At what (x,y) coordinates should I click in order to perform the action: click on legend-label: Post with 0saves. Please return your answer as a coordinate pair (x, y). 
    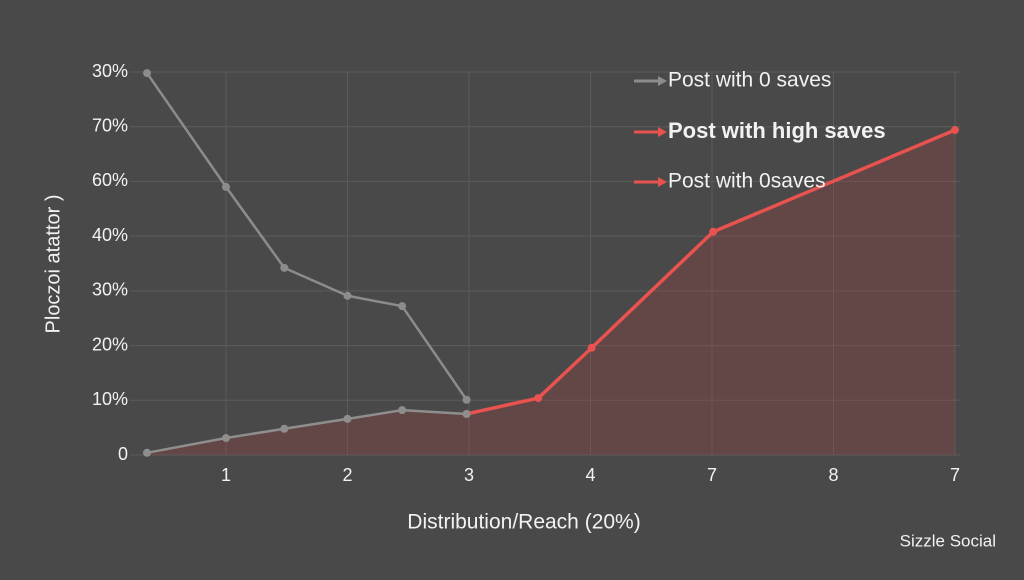
    Looking at the image, I should click on (747, 181).